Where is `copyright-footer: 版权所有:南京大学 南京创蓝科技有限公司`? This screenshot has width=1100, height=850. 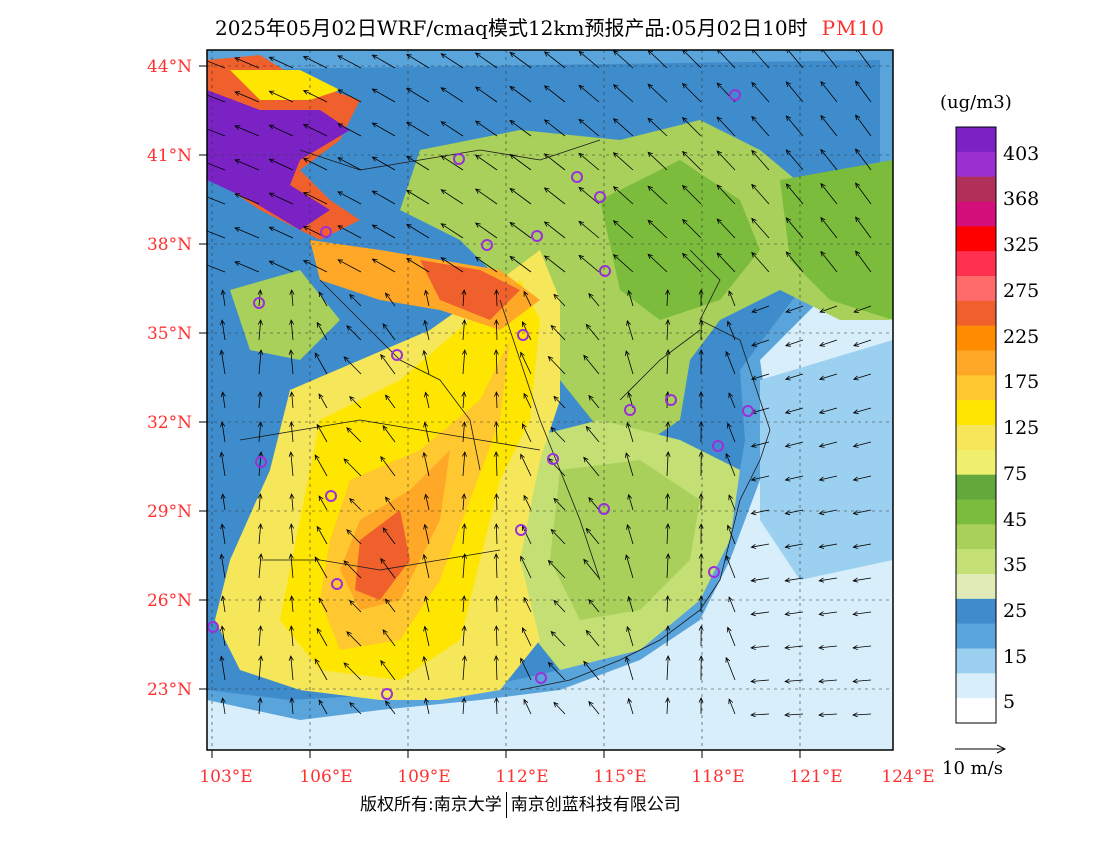
copyright-footer: 版权所有:南京大学 南京创蓝科技有限公司 is located at coordinates (520, 804).